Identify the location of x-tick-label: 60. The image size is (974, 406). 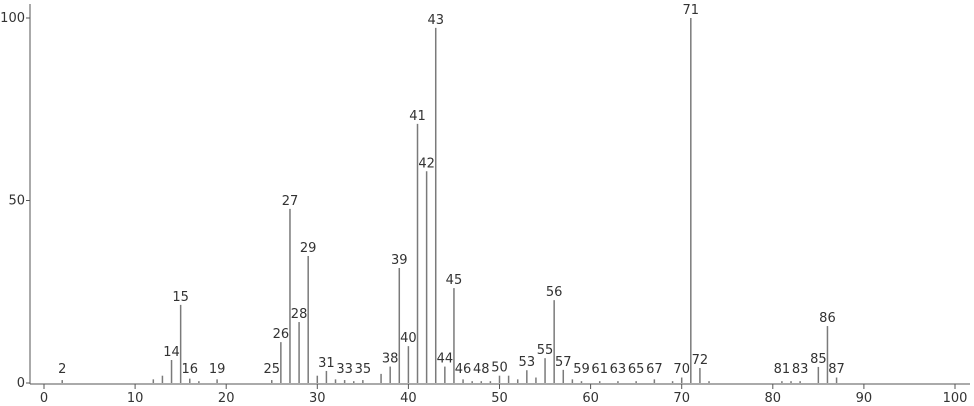
(590, 398).